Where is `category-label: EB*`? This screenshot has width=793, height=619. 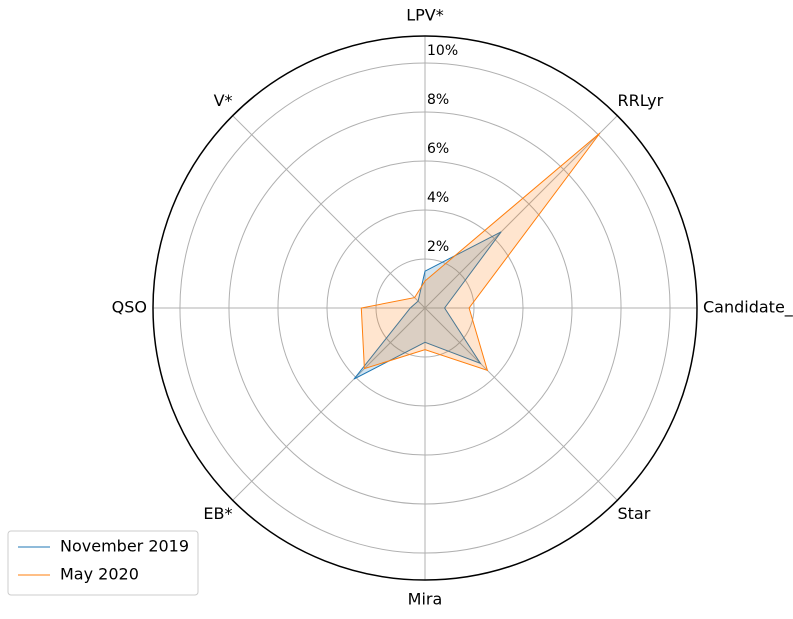 category-label: EB* is located at coordinates (217, 513).